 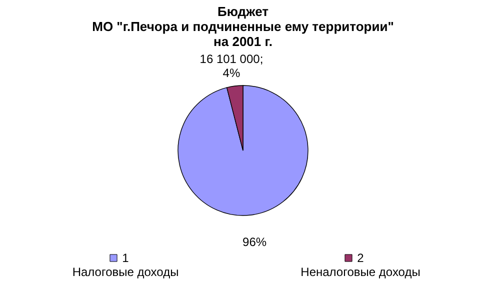 I want to click on data-label: 16 101 000; 4%, so click(x=232, y=66).